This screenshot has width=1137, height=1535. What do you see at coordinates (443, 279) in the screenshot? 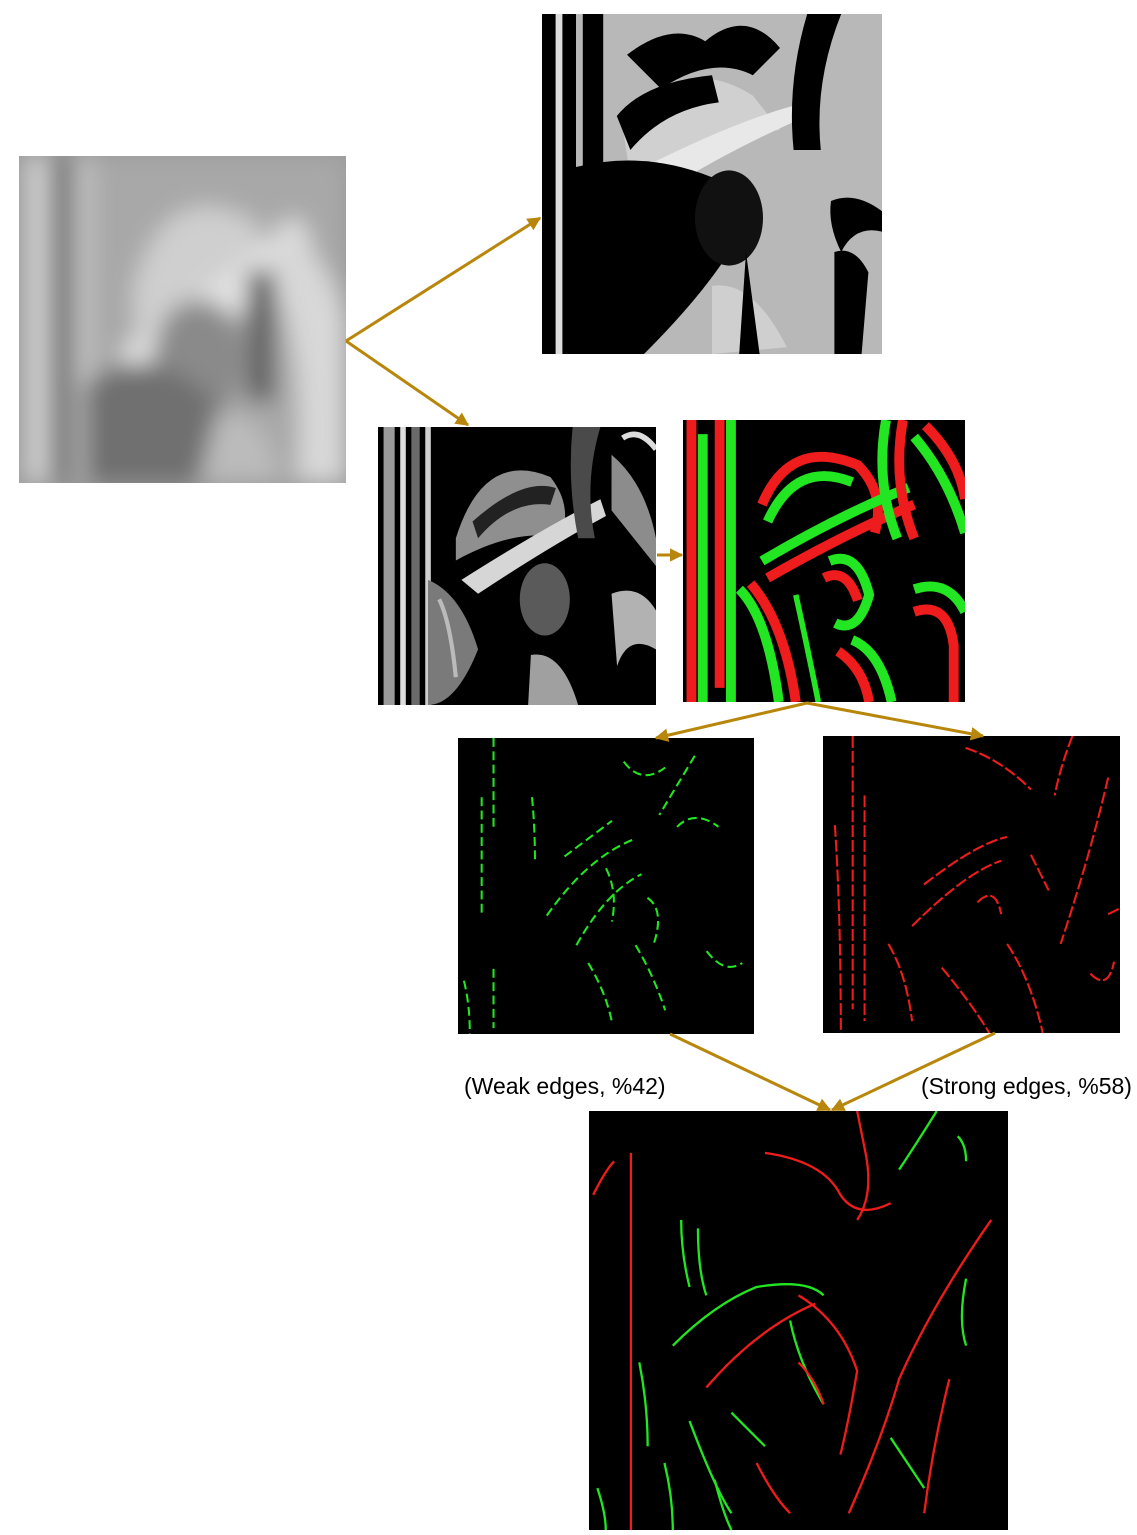
I see `arrow-to-magnitude` at bounding box center [443, 279].